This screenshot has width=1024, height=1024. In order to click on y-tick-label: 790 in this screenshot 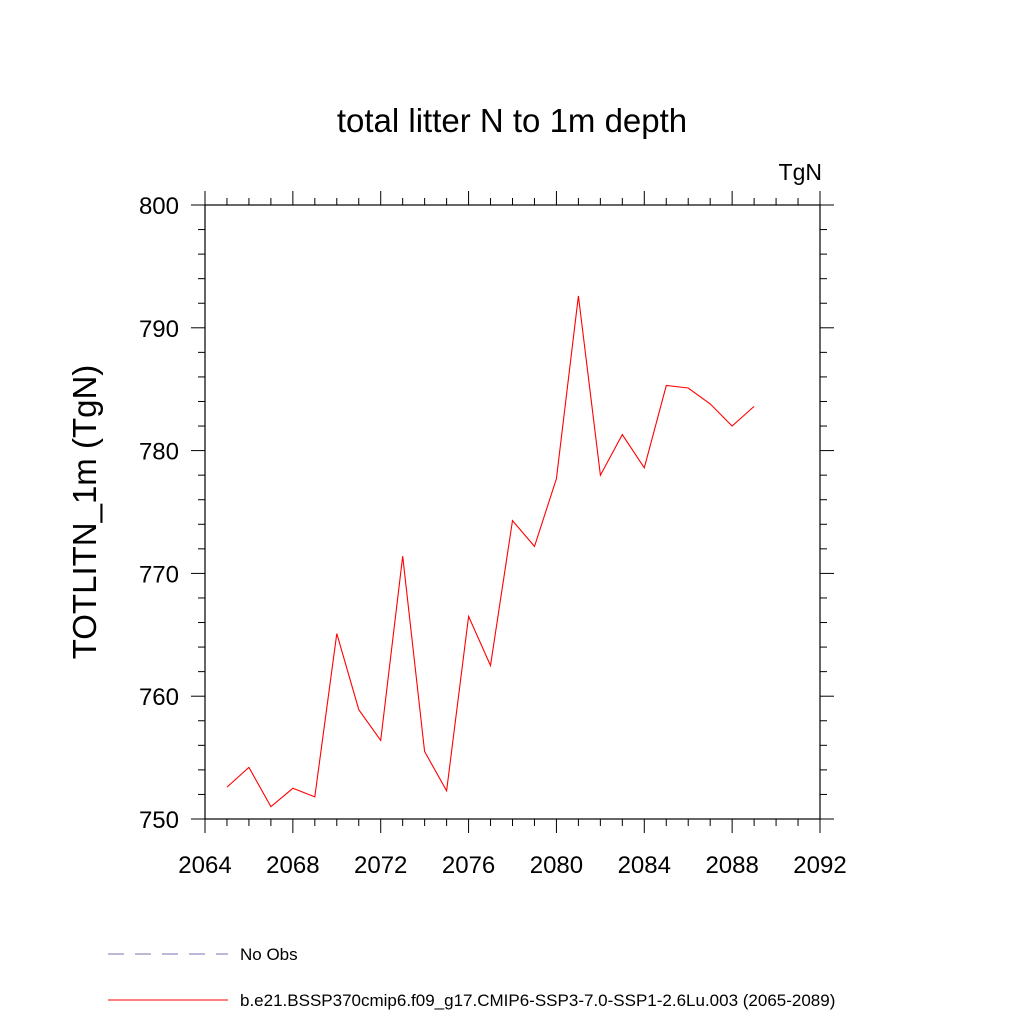, I will do `click(159, 329)`.